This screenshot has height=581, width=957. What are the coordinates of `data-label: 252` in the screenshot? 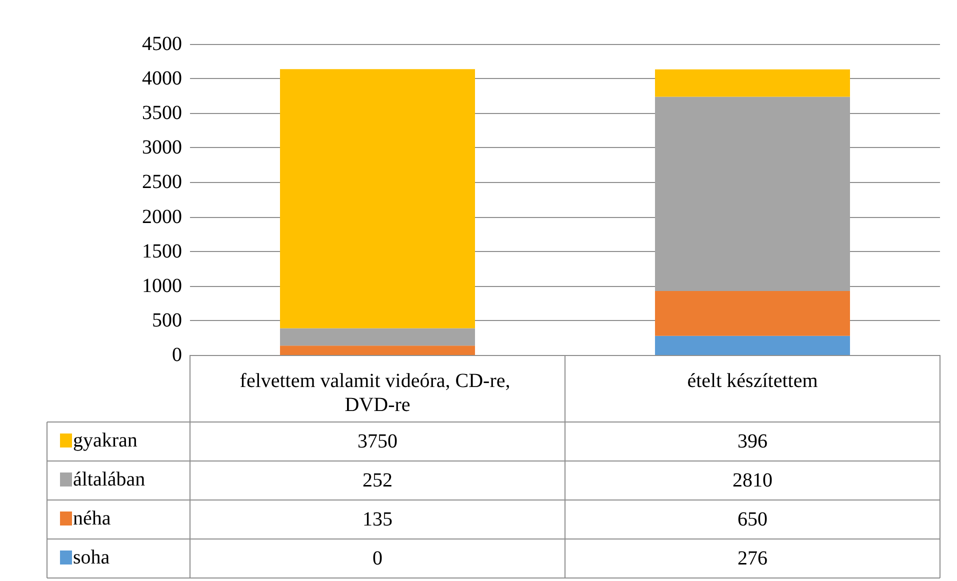 It's located at (377, 481).